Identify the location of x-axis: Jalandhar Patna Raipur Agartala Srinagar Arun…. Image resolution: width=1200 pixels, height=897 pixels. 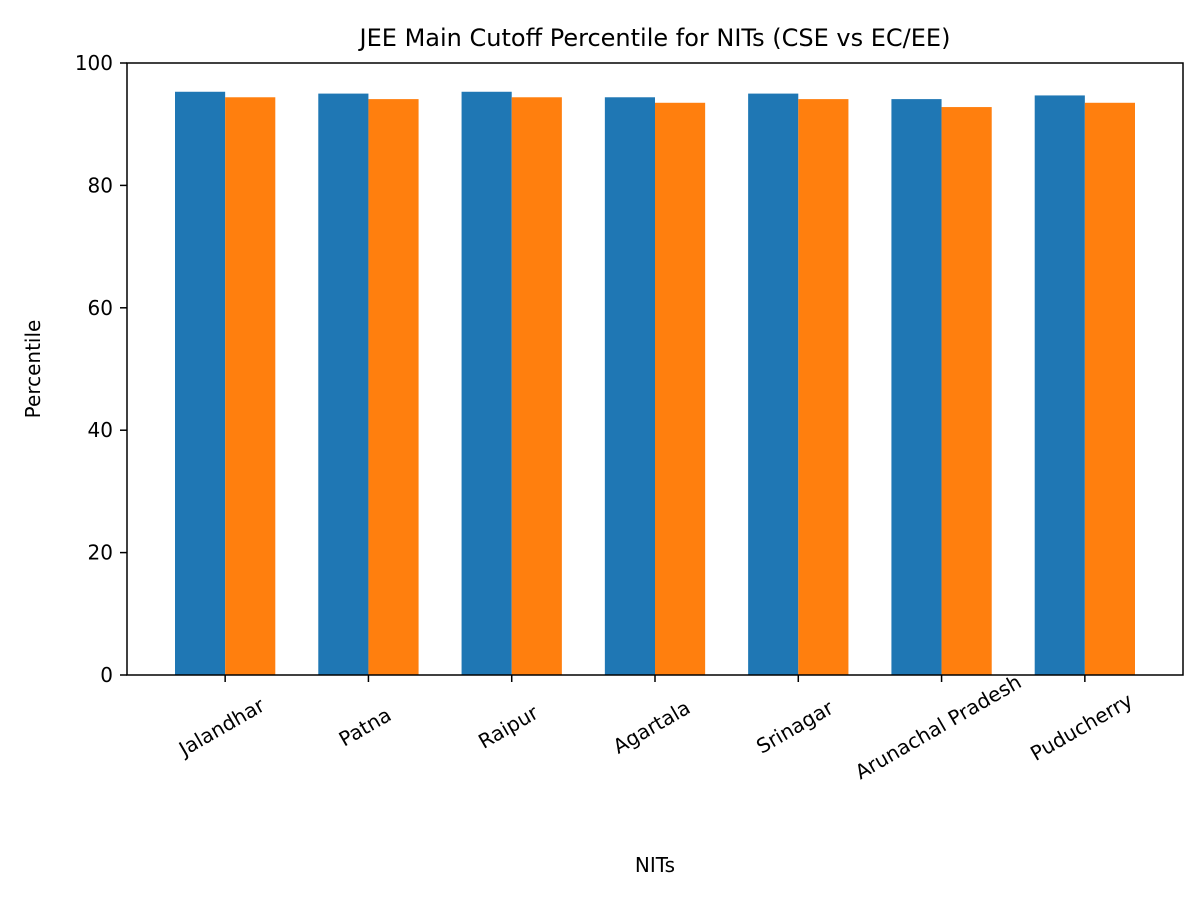
(655, 727).